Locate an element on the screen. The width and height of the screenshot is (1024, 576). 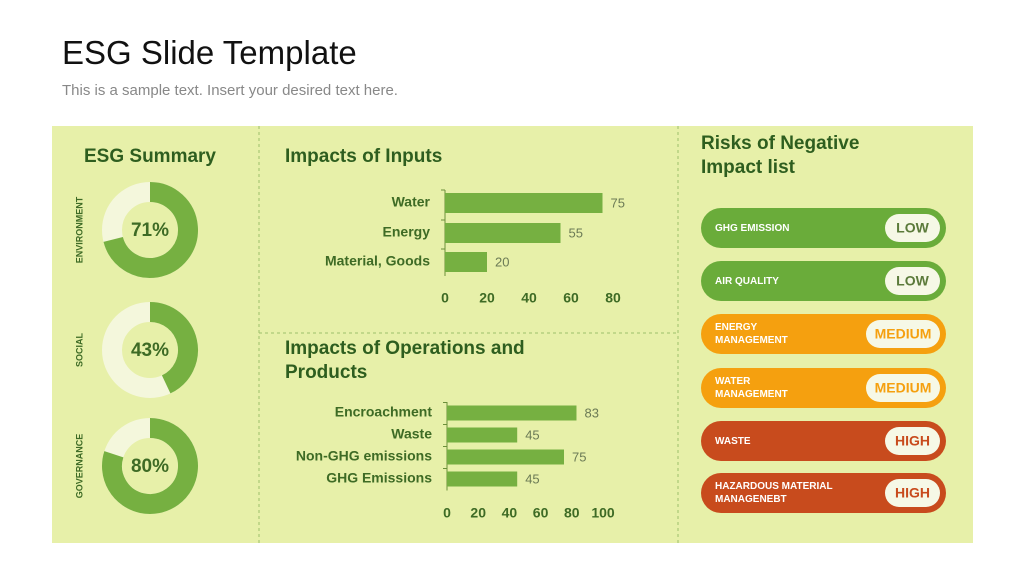
category-label: GHG Emissions is located at coordinates (379, 478).